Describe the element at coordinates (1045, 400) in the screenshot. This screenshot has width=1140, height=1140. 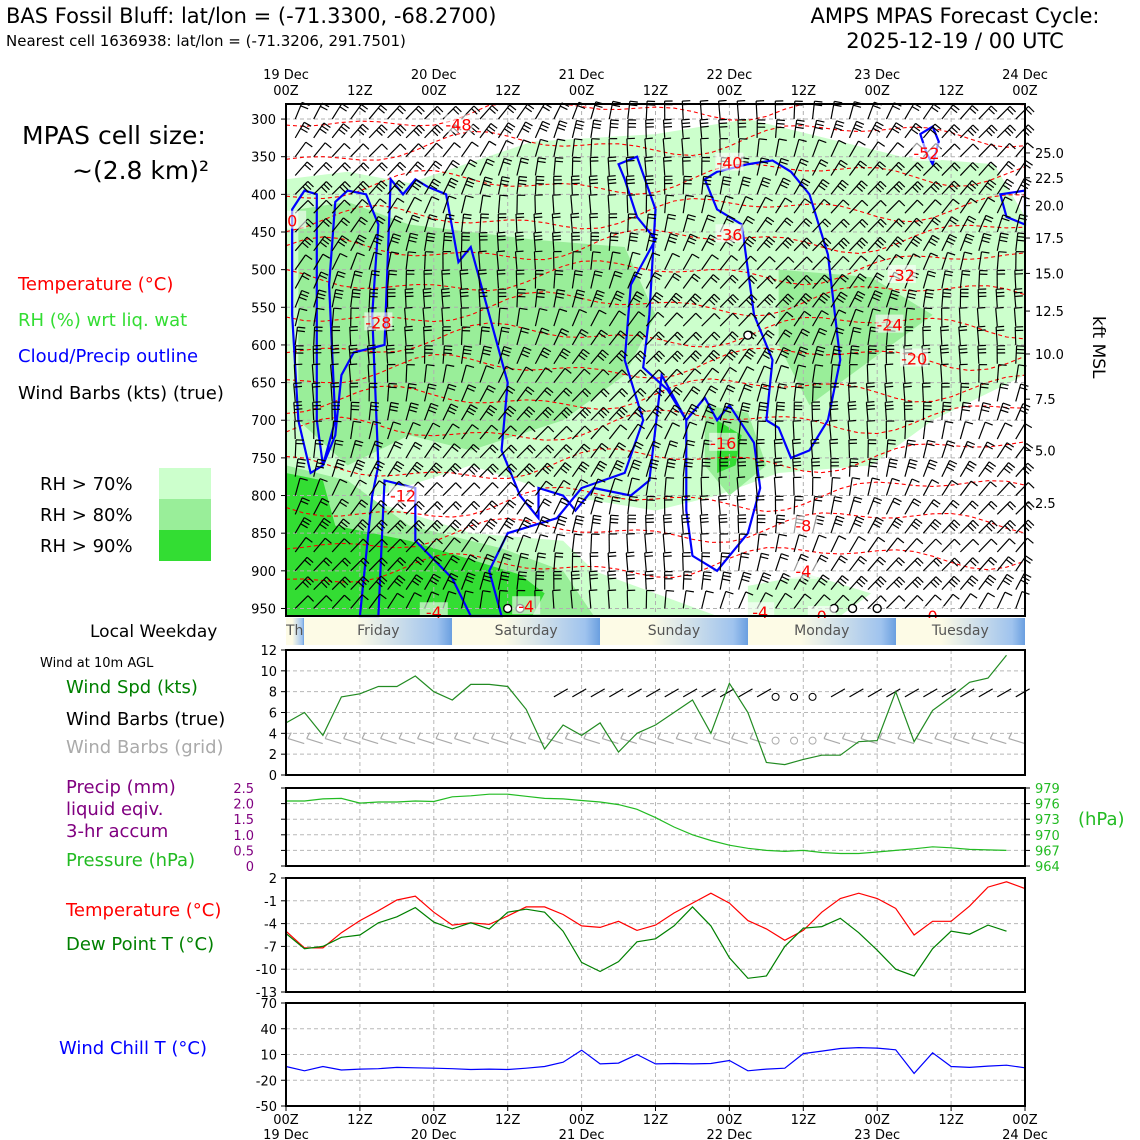
I see `height-tick-label: 7.5` at that location.